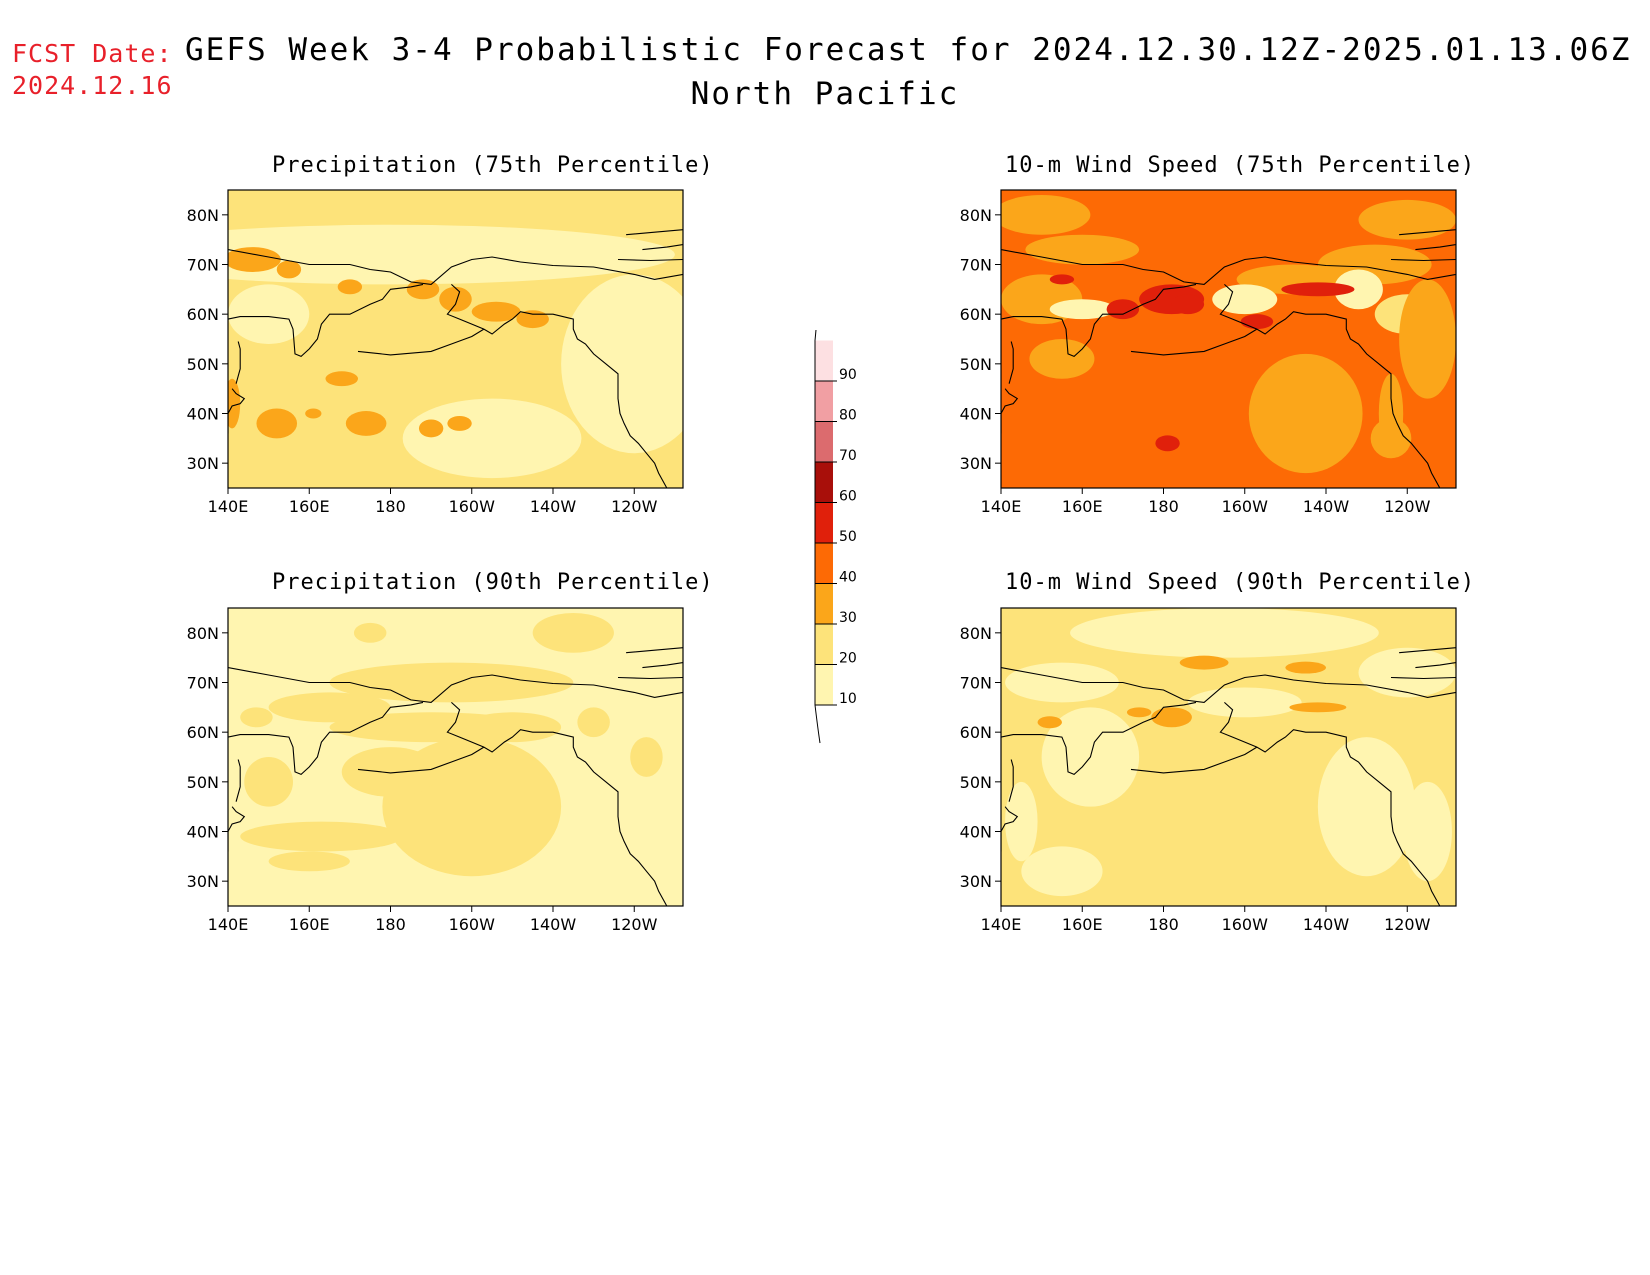 Image resolution: width=1650 pixels, height=1275 pixels. What do you see at coordinates (634, 506) in the screenshot?
I see `lon-label: 120W` at bounding box center [634, 506].